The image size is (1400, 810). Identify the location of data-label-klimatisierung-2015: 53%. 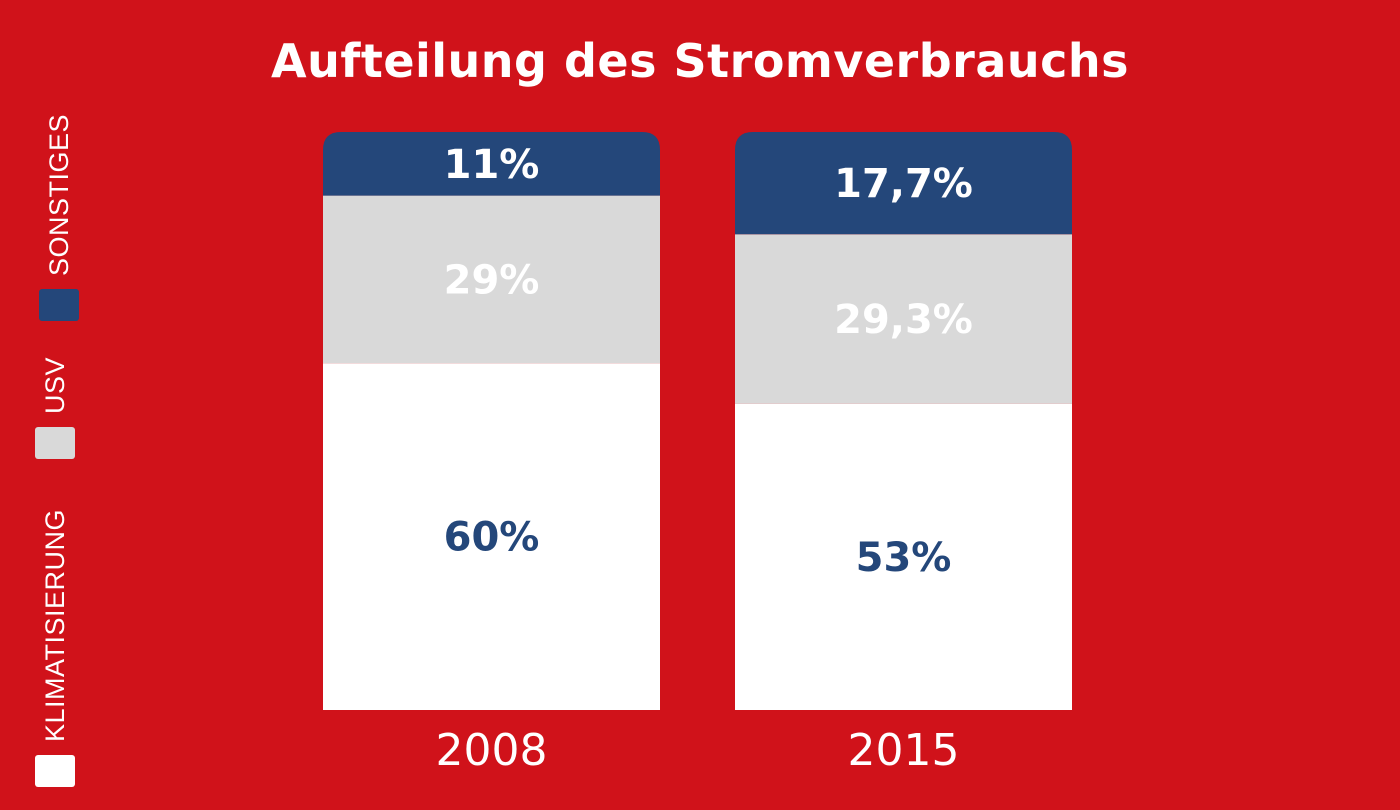
(904, 558).